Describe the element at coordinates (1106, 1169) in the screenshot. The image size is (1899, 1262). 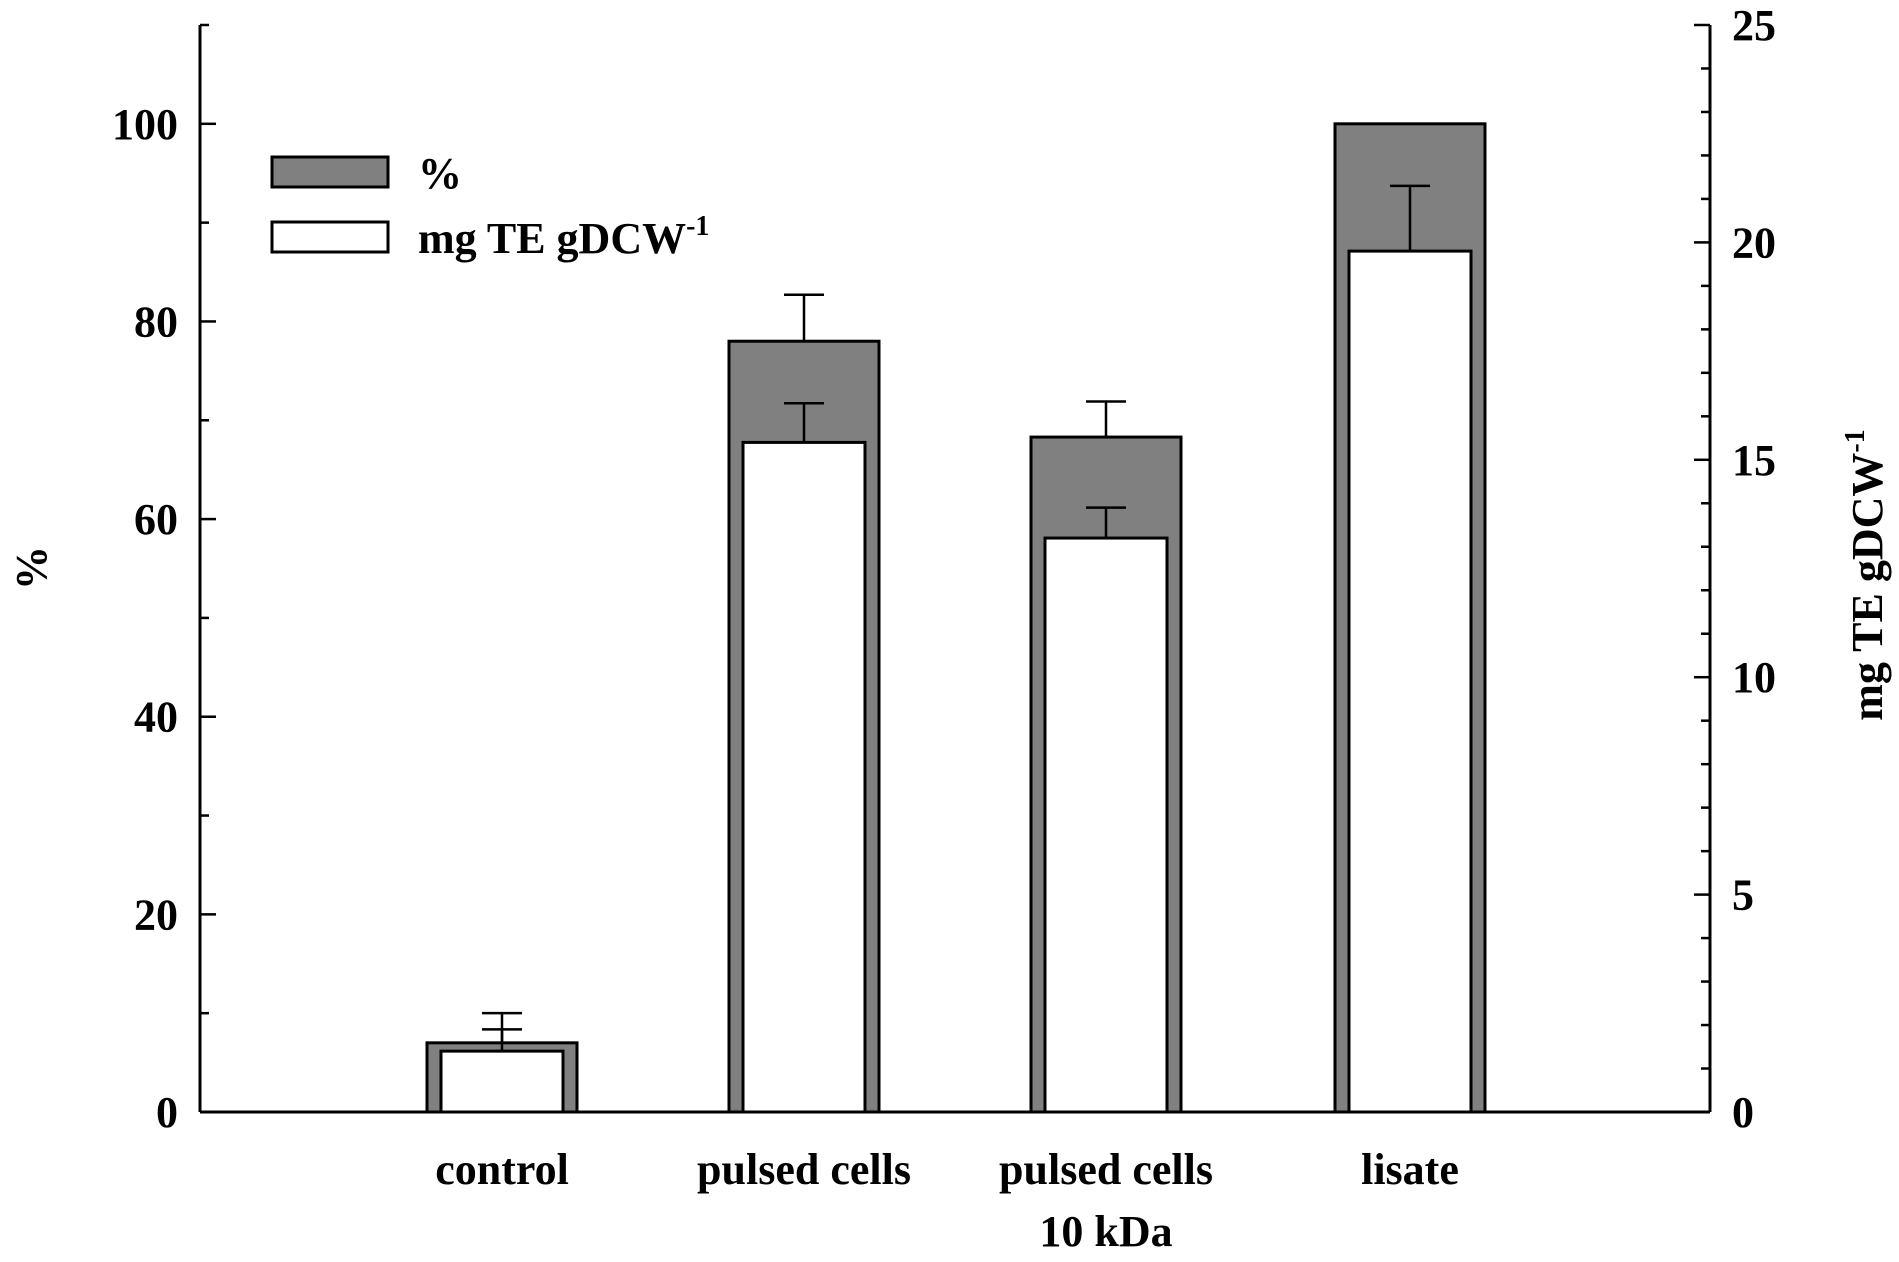
I see `category-label-2: pulsed cells` at that location.